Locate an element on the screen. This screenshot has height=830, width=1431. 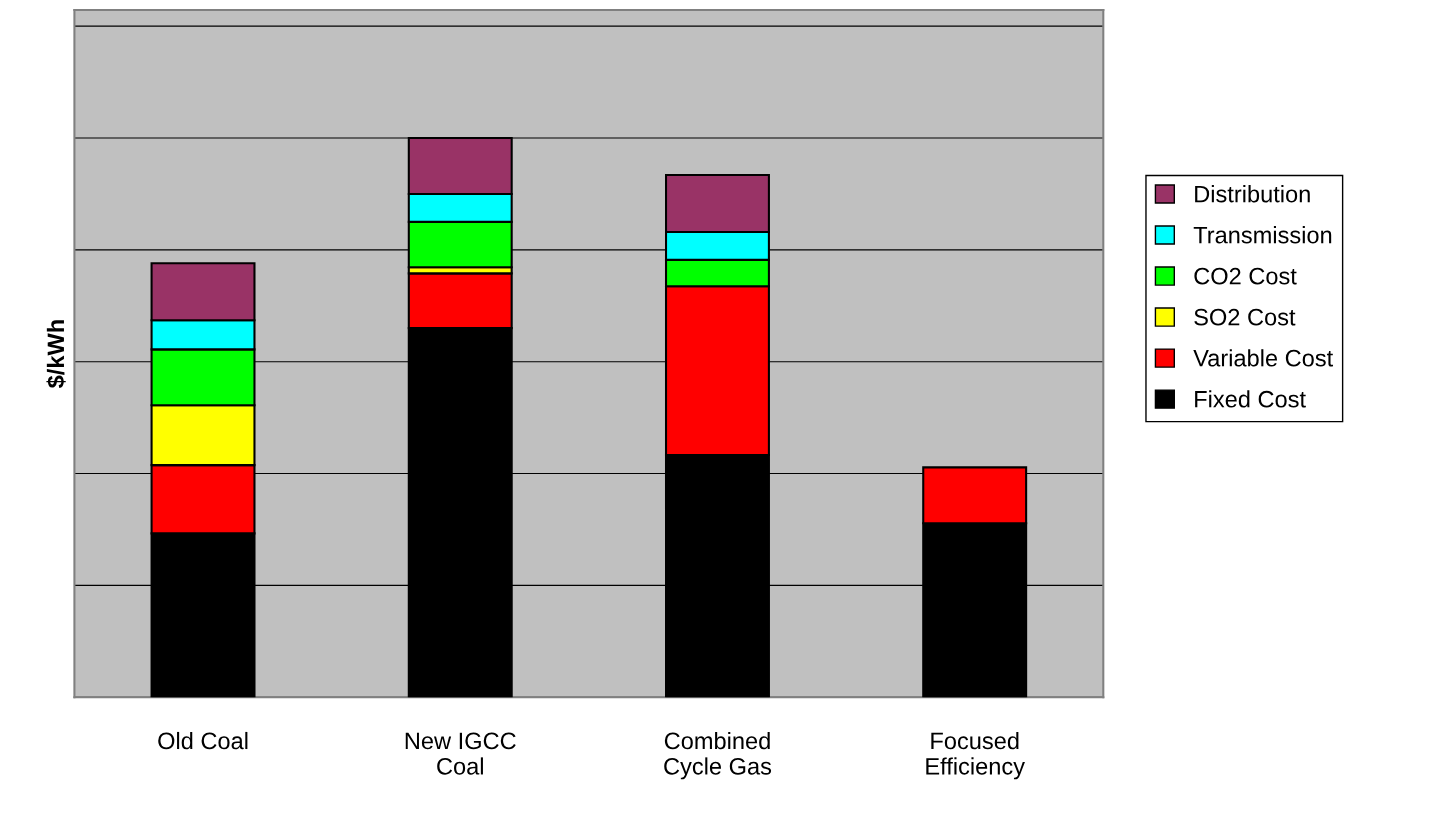
x-tick-label: Old Coal is located at coordinates (203, 740).